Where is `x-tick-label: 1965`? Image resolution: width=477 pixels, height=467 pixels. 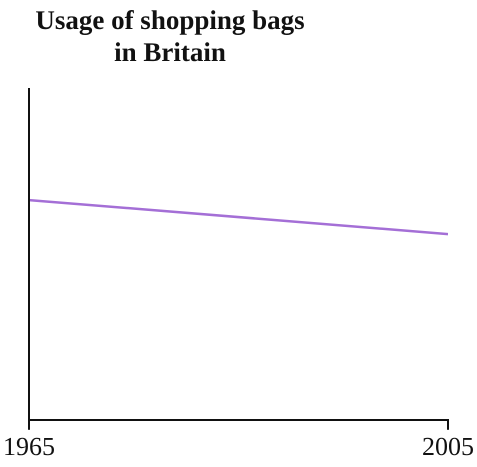 x-tick-label: 1965 is located at coordinates (29, 447).